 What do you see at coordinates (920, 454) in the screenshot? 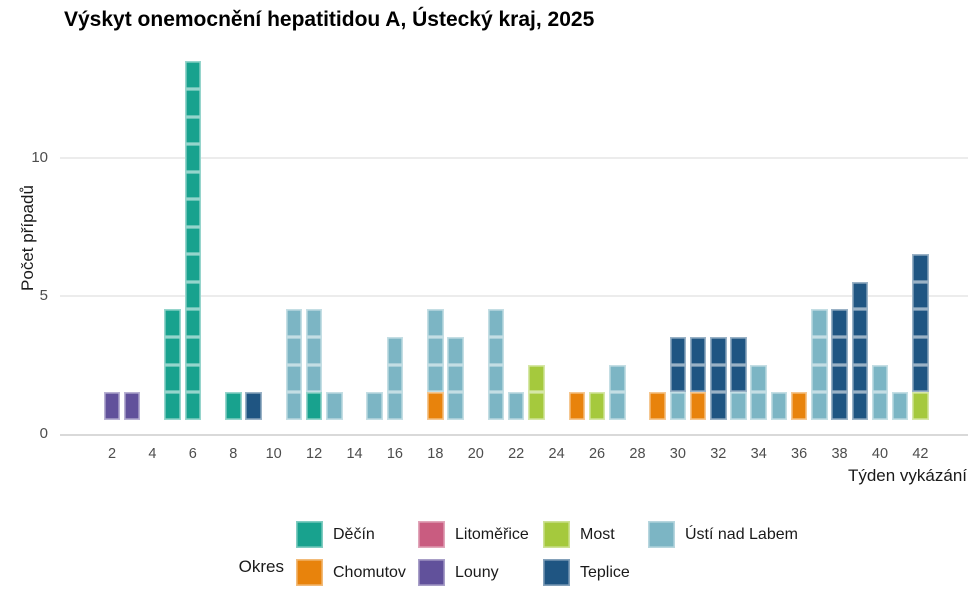
I see `x-tick-label: 42` at bounding box center [920, 454].